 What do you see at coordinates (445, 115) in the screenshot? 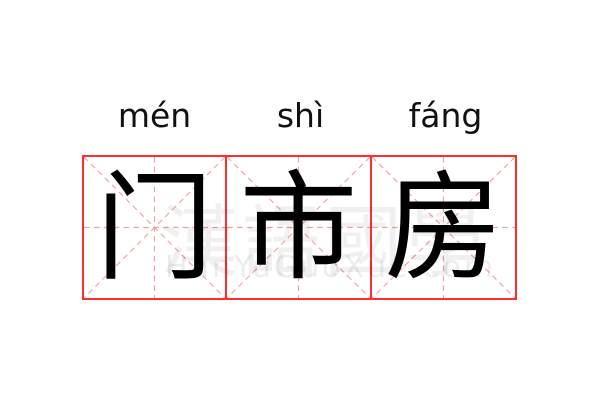
I see `pinyin-3: fáng` at bounding box center [445, 115].